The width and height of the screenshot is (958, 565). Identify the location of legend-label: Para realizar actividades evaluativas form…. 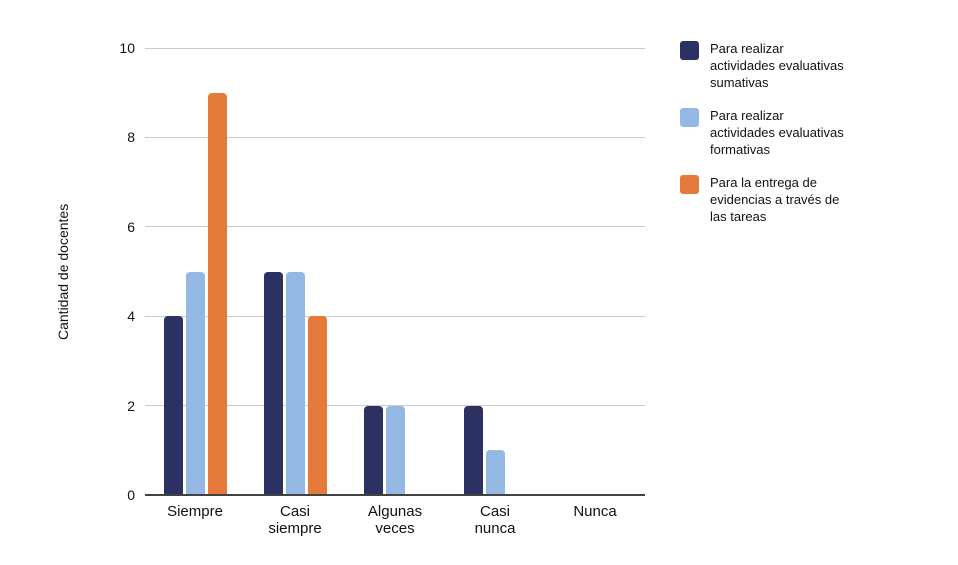
(777, 132).